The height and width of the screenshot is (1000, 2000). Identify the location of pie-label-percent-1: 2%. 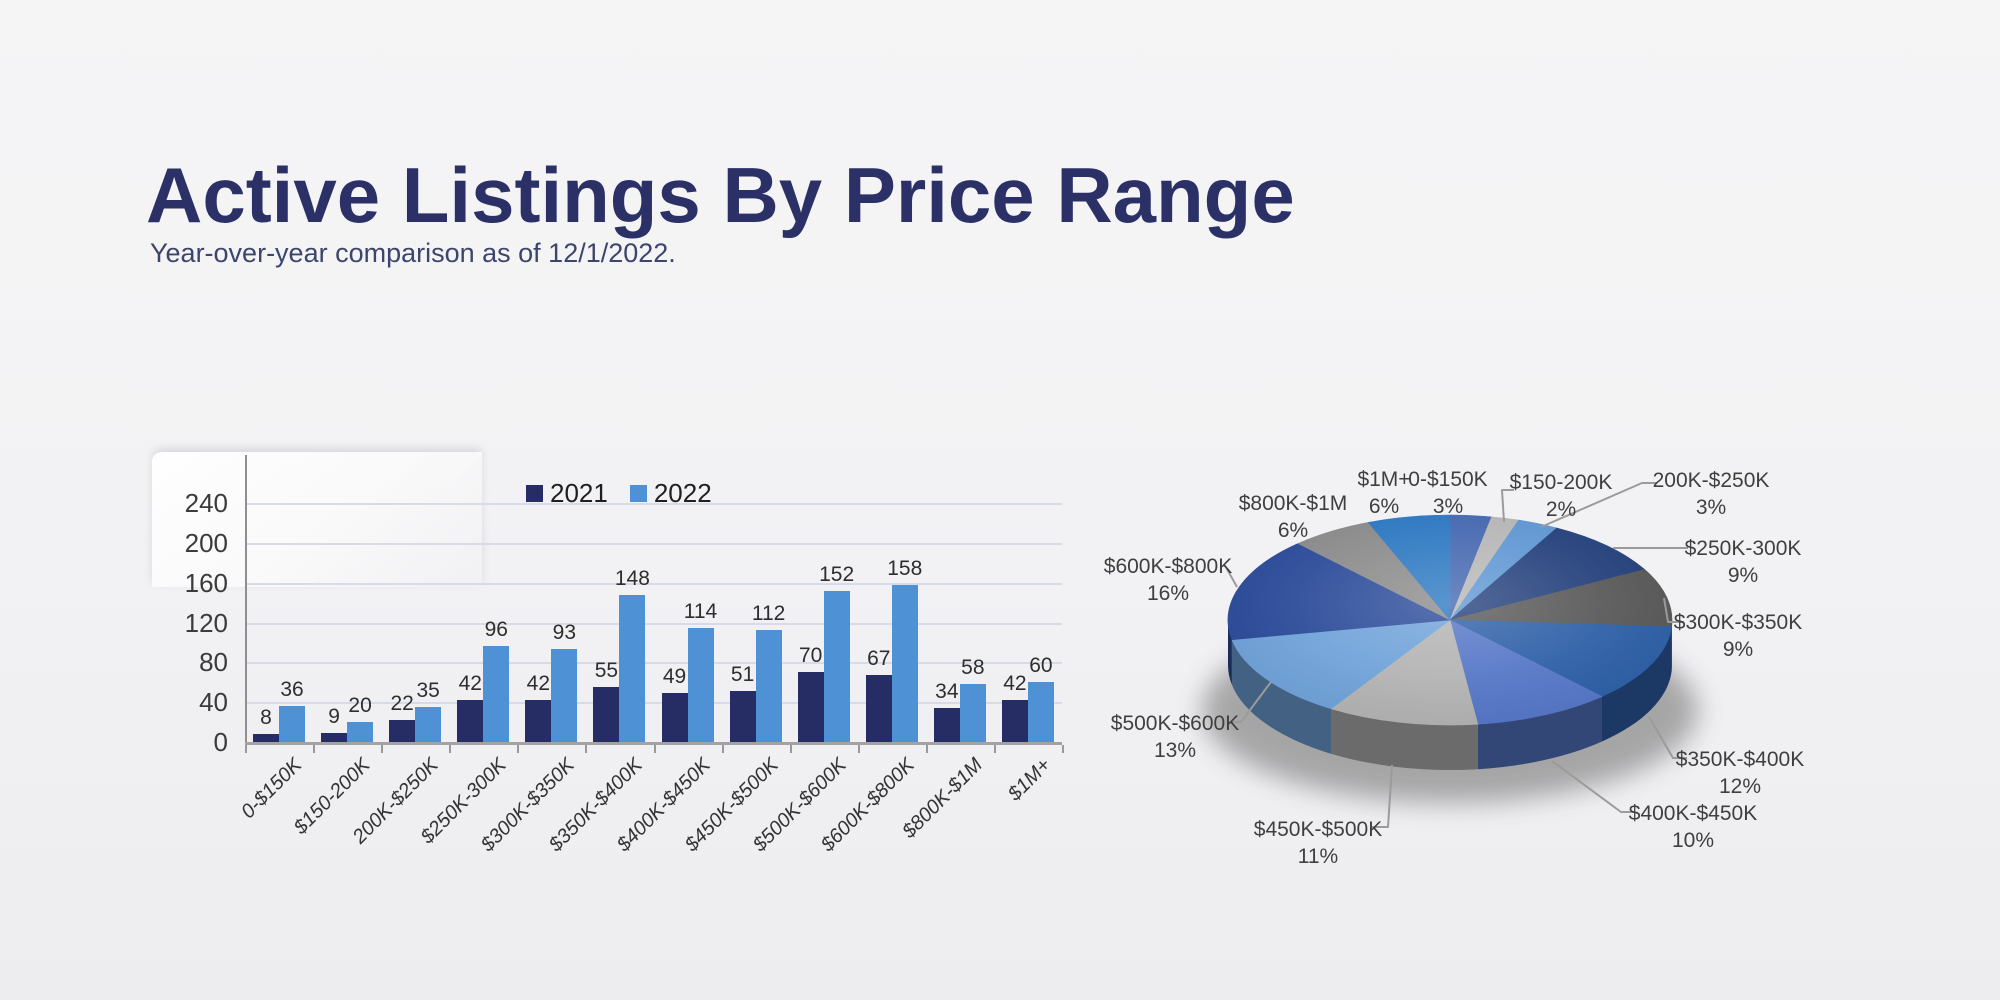
(1561, 509).